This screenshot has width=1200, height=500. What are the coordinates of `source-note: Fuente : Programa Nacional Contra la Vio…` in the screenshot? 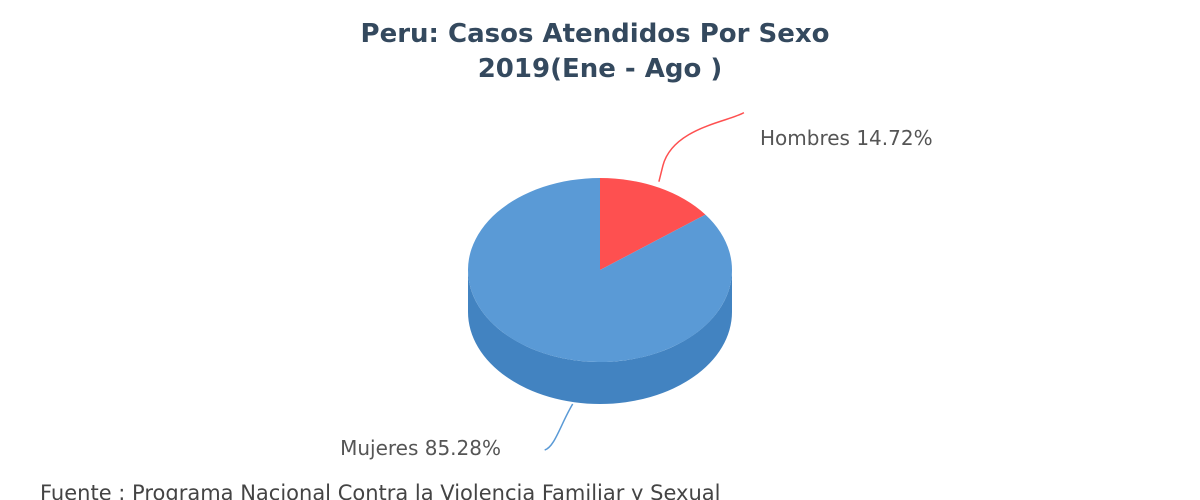 It's located at (380, 490).